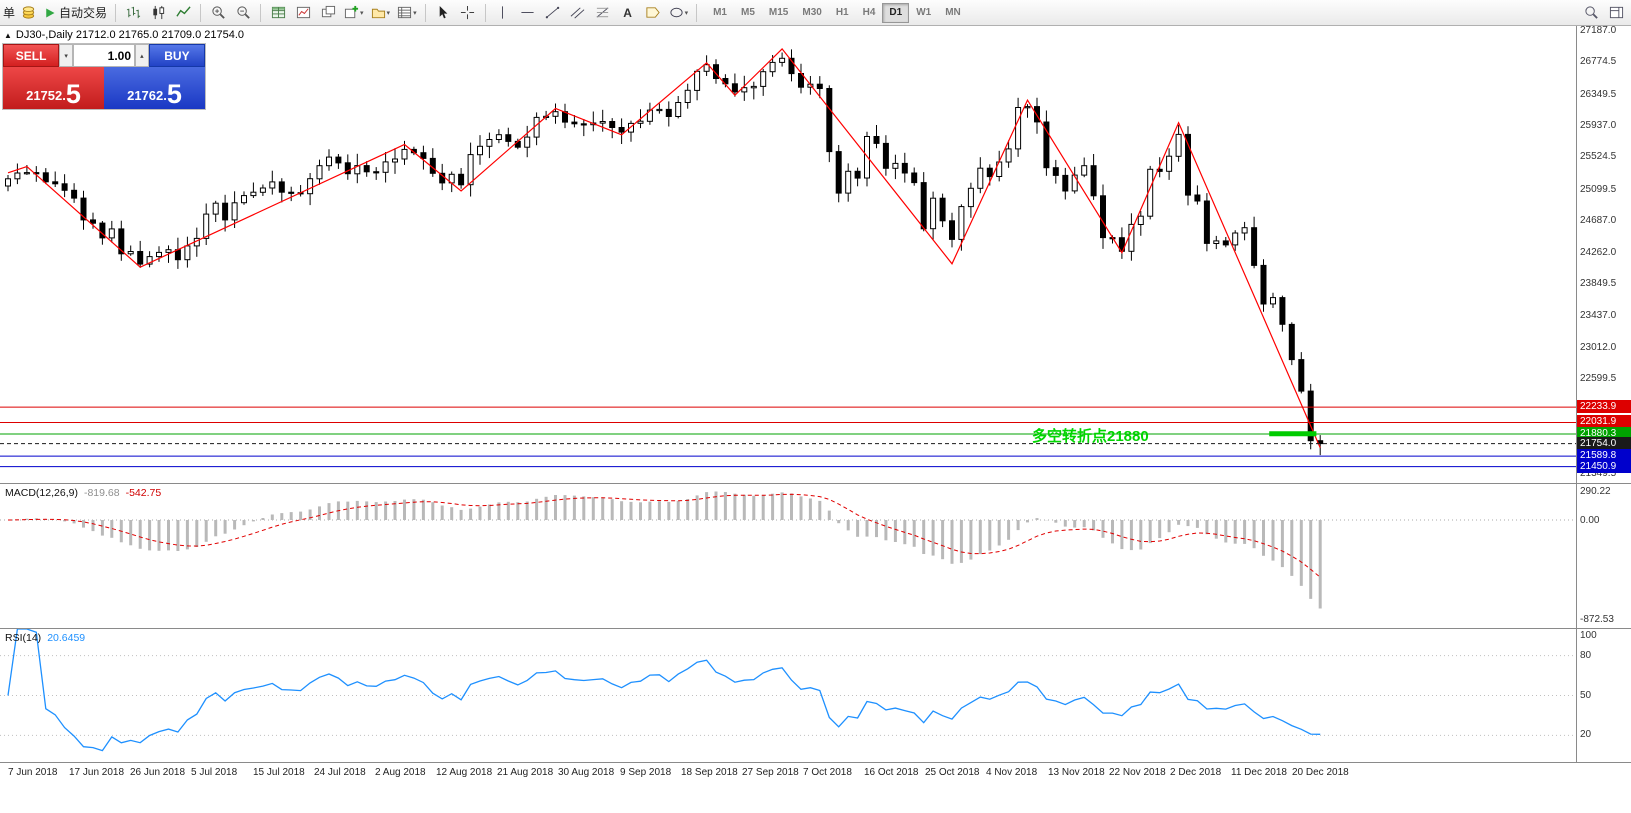 The height and width of the screenshot is (813, 1631). I want to click on zoom-in-icon, so click(218, 12).